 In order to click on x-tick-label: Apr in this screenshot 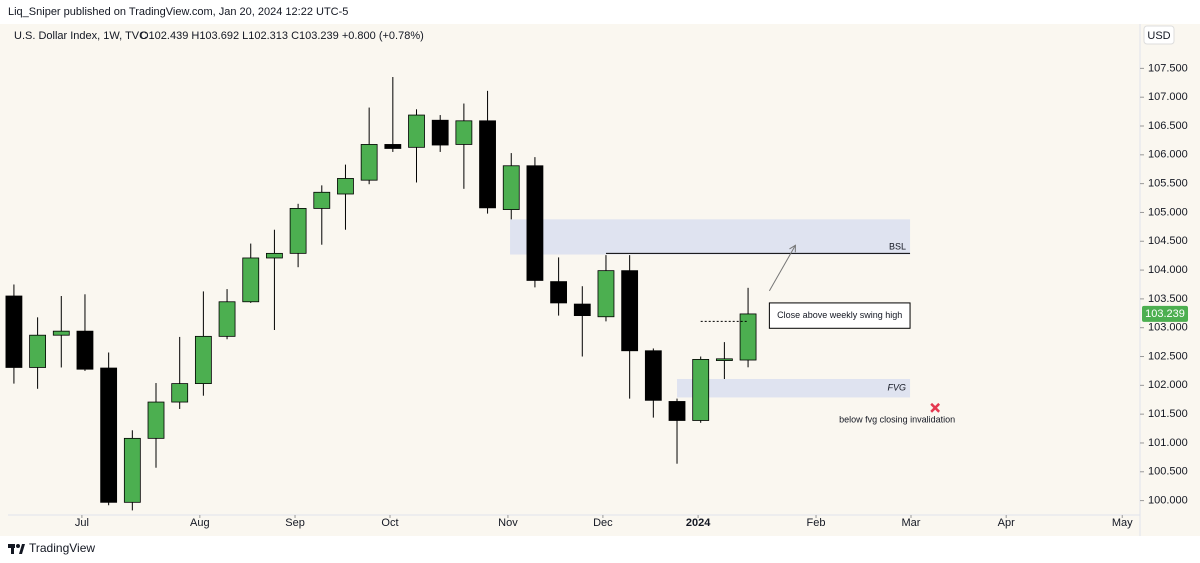, I will do `click(1006, 523)`.